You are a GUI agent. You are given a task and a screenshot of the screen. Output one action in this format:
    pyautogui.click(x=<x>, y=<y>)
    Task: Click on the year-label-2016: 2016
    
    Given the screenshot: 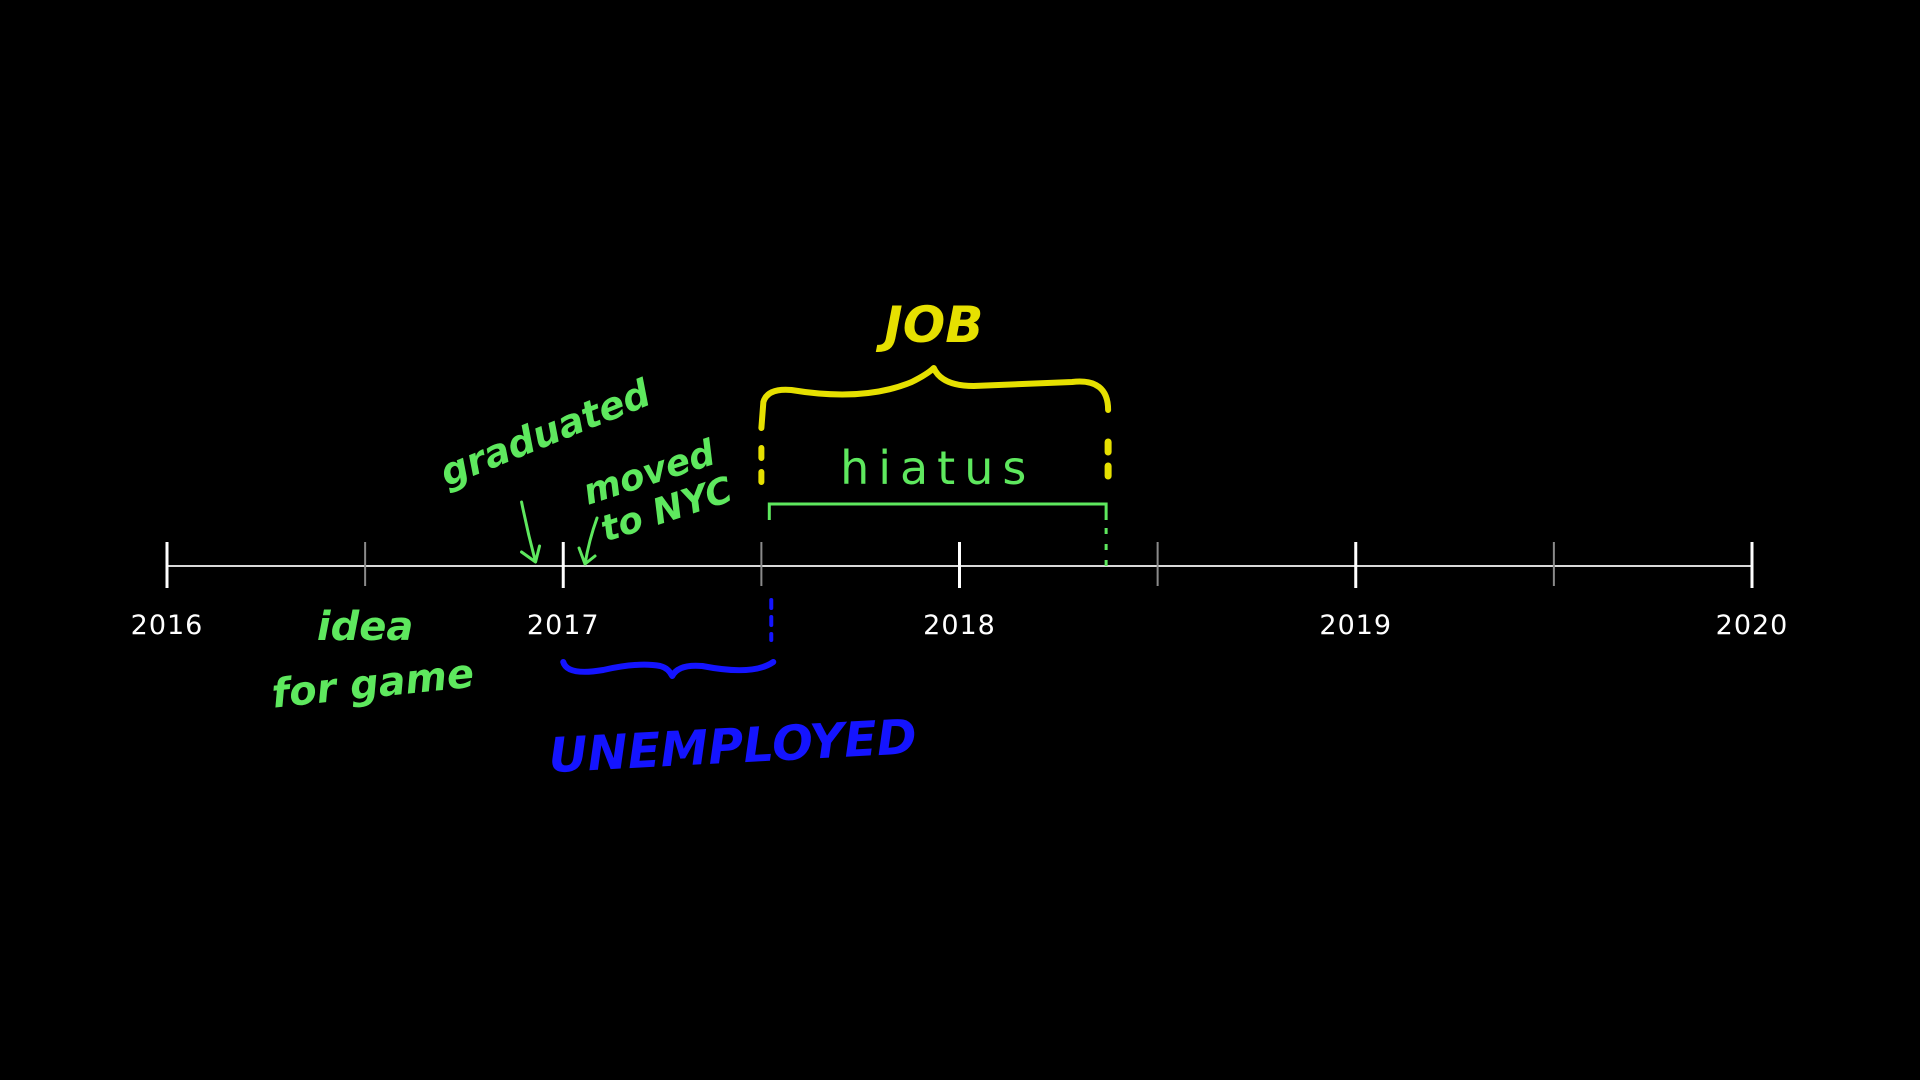 What is the action you would take?
    pyautogui.click(x=167, y=625)
    